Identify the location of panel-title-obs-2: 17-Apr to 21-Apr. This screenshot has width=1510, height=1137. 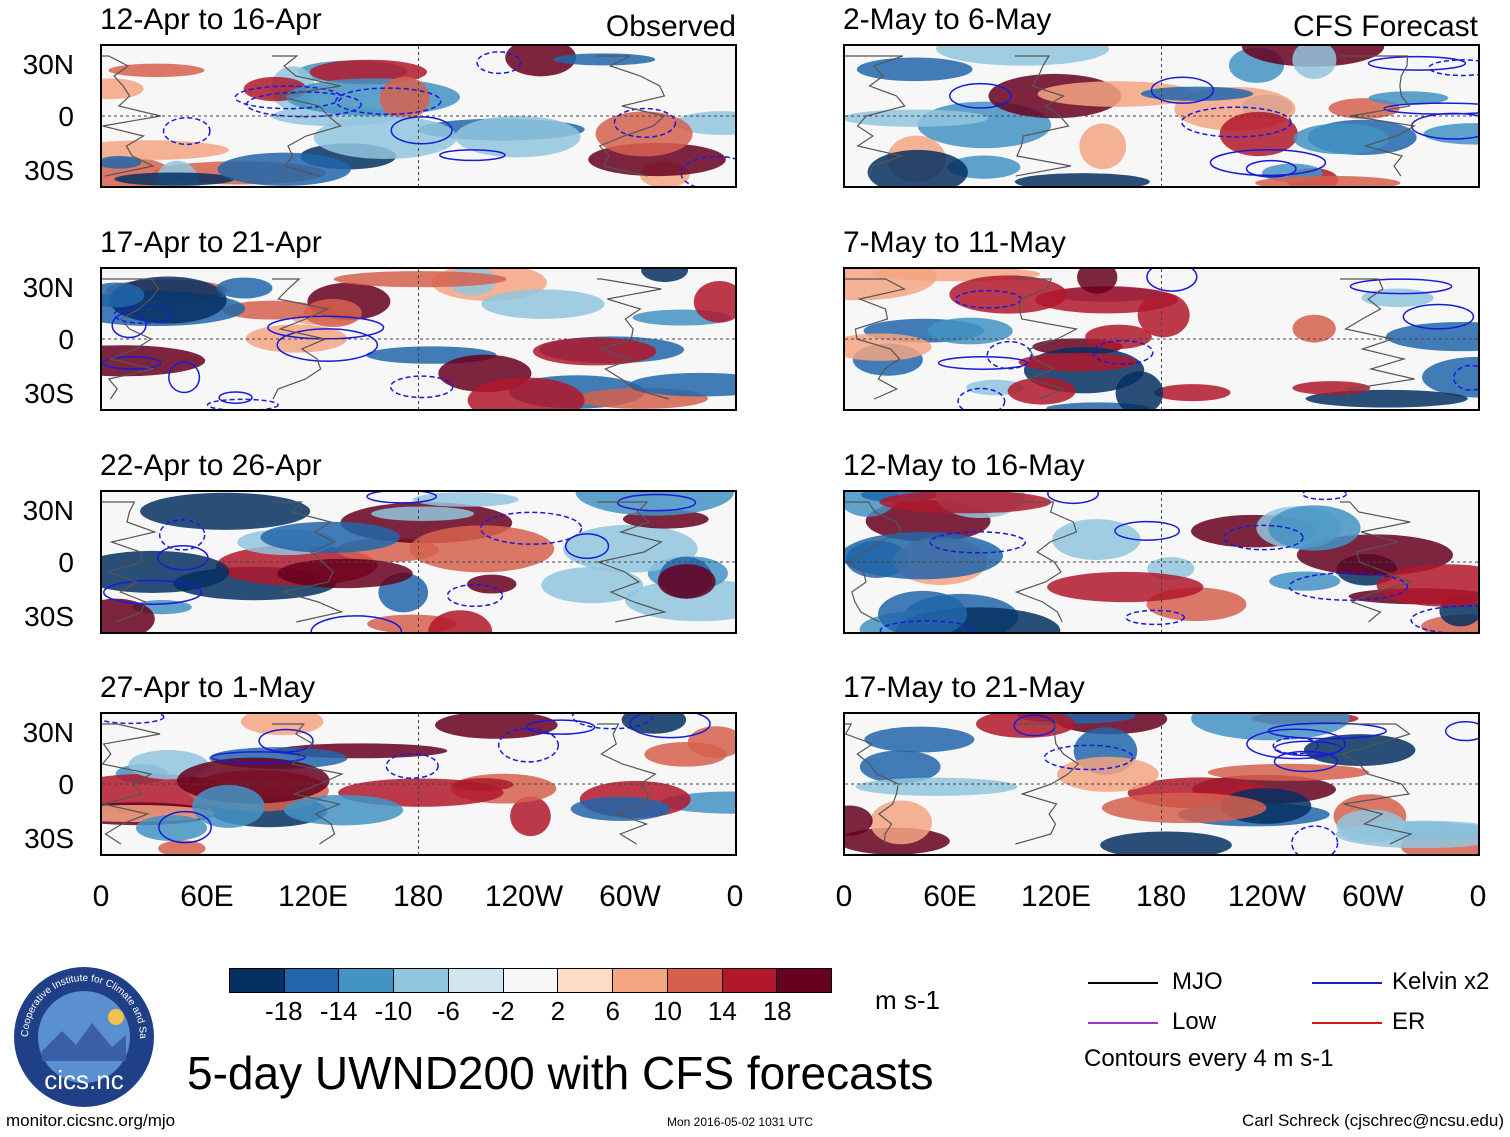
(211, 242).